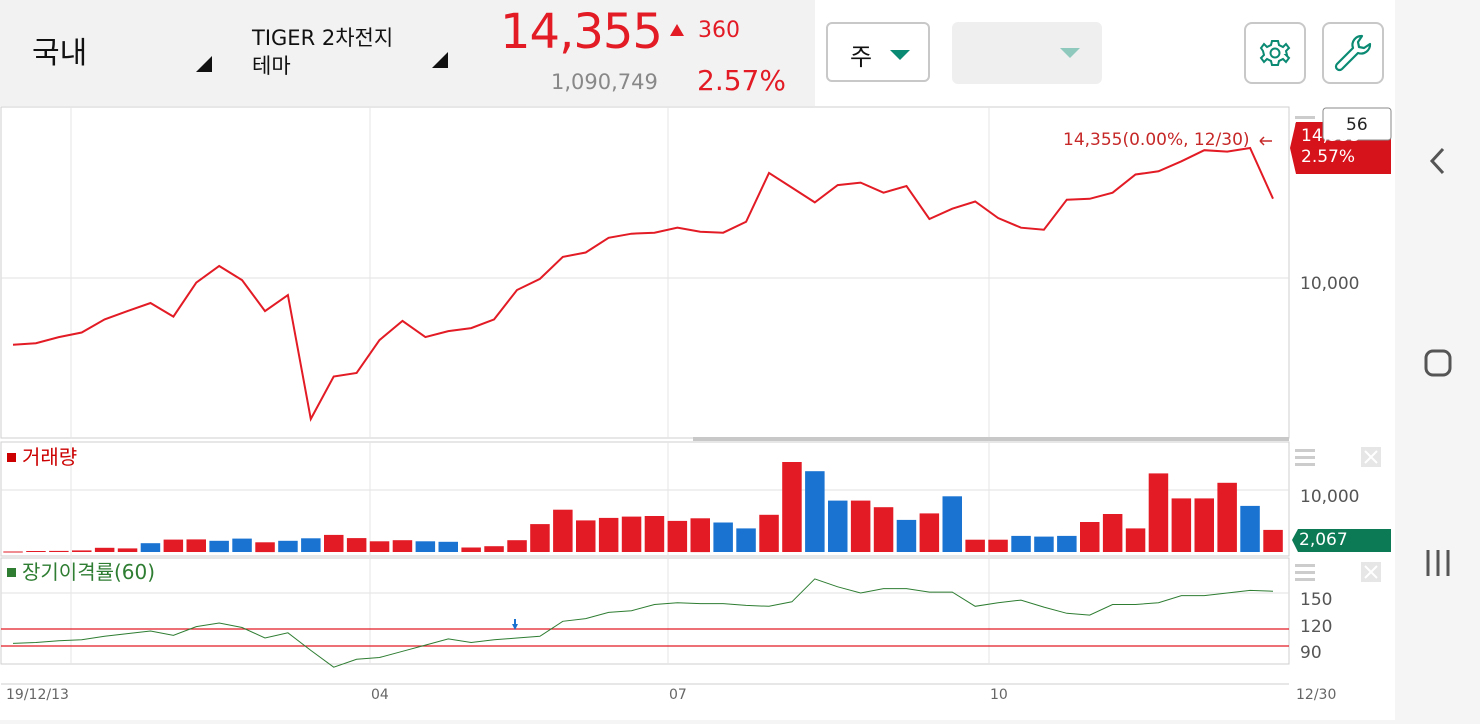 Image resolution: width=1480 pixels, height=724 pixels. I want to click on price-y-tick: 10,000, so click(1330, 284).